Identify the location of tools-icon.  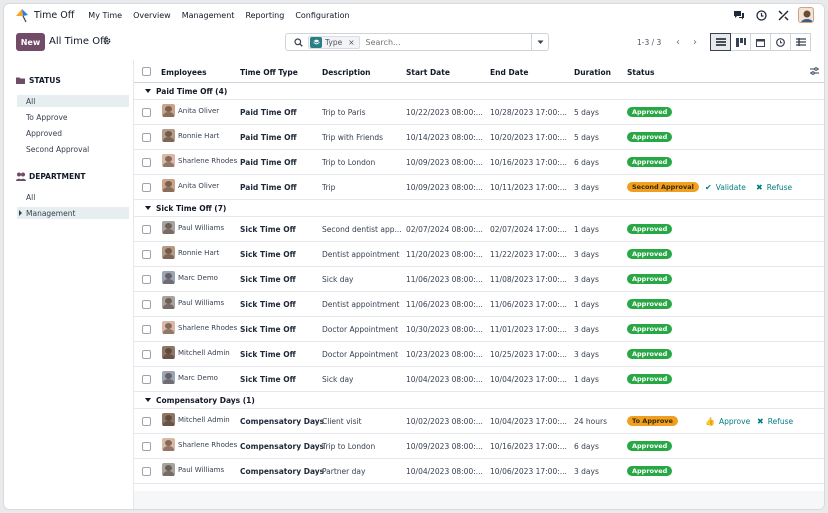
(783, 15).